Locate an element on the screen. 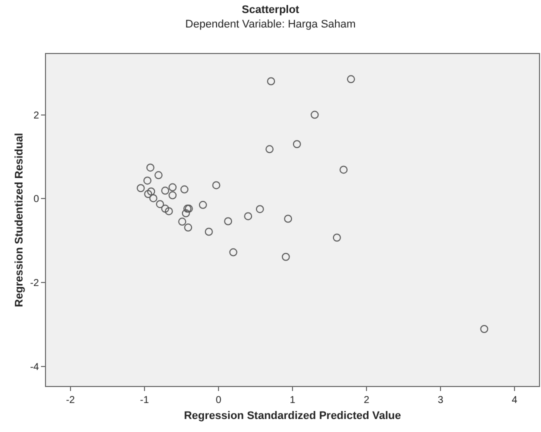 The image size is (541, 432). x-tick-label: 0 is located at coordinates (219, 400).